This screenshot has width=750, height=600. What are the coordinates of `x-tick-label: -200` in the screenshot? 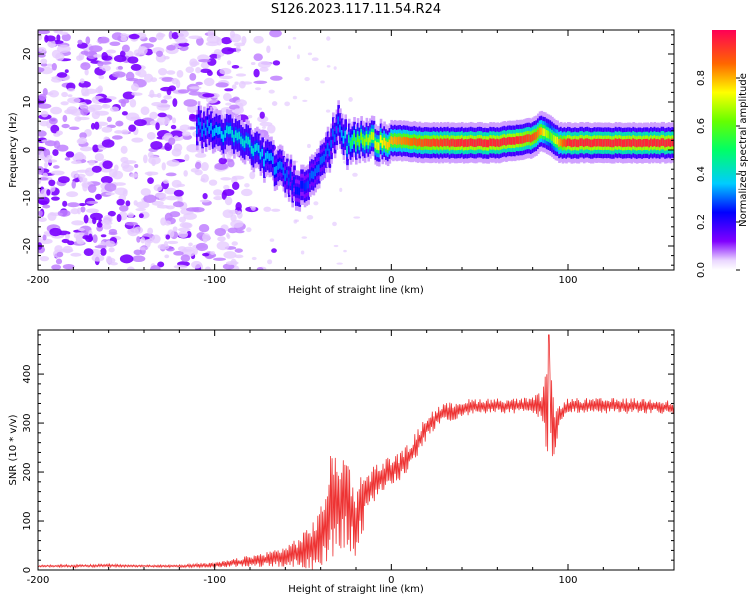 It's located at (38, 580).